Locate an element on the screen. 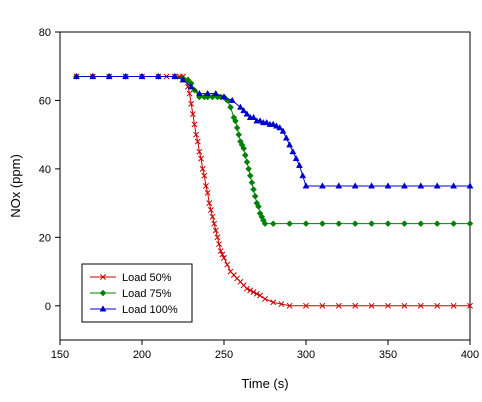 The image size is (482, 402). y-tick-label: 60 is located at coordinates (45, 101).